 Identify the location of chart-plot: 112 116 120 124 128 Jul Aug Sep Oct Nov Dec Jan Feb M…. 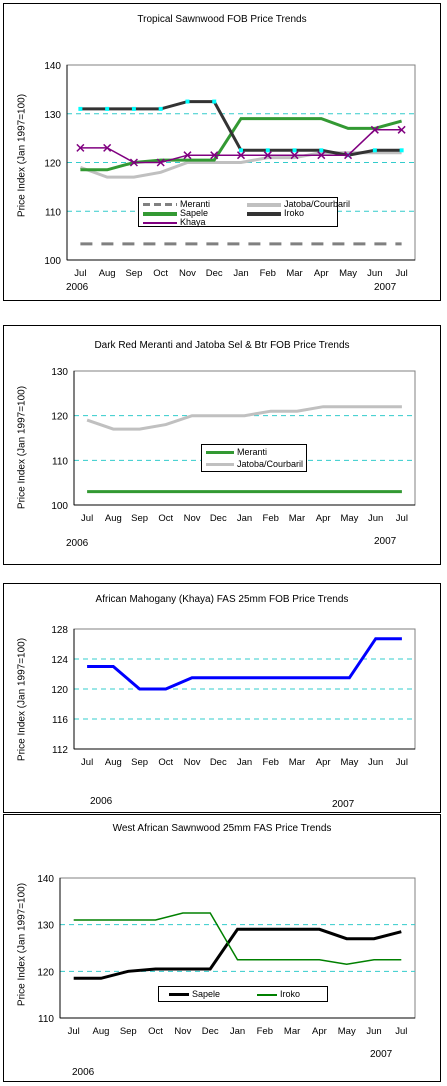
(233, 696).